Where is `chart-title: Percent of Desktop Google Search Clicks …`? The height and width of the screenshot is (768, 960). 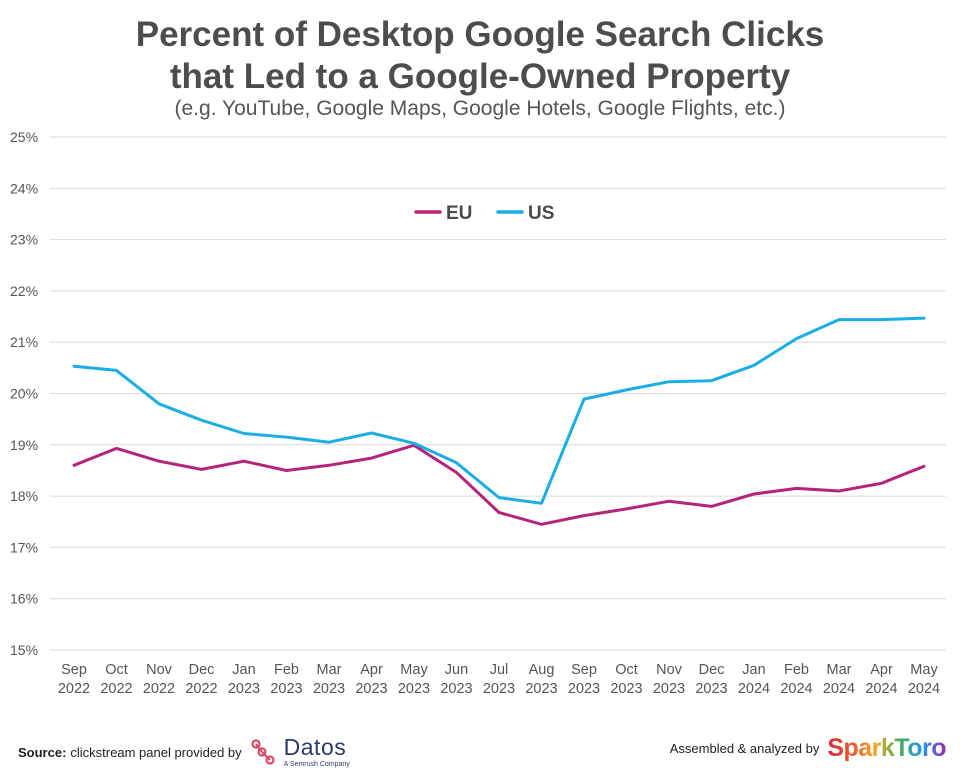 chart-title: Percent of Desktop Google Search Clicks … is located at coordinates (480, 56).